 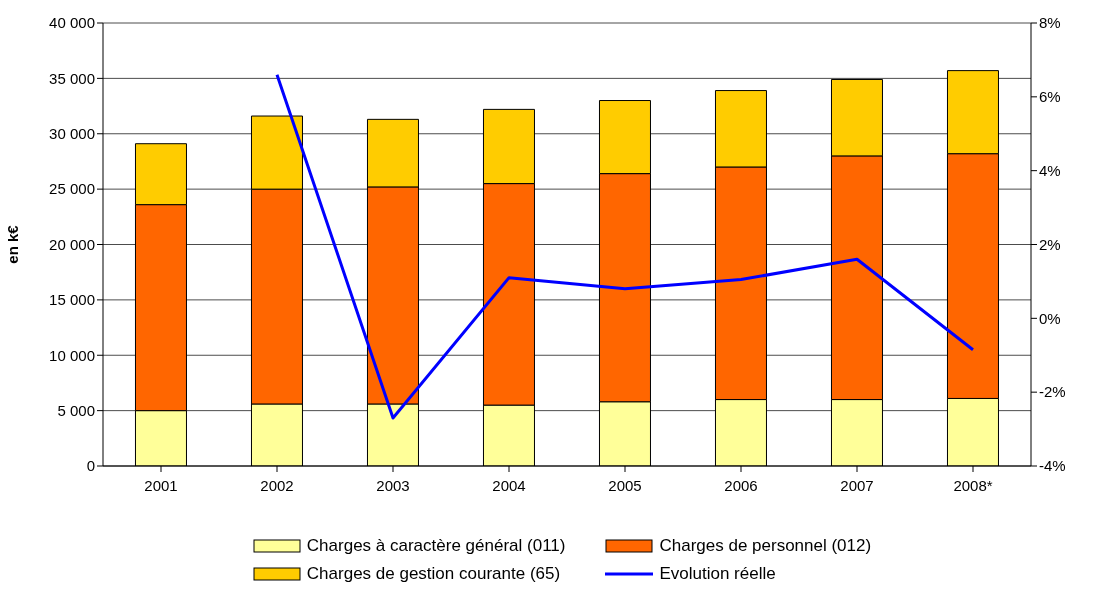 What do you see at coordinates (161, 485) in the screenshot?
I see `x-tick-label: 2001` at bounding box center [161, 485].